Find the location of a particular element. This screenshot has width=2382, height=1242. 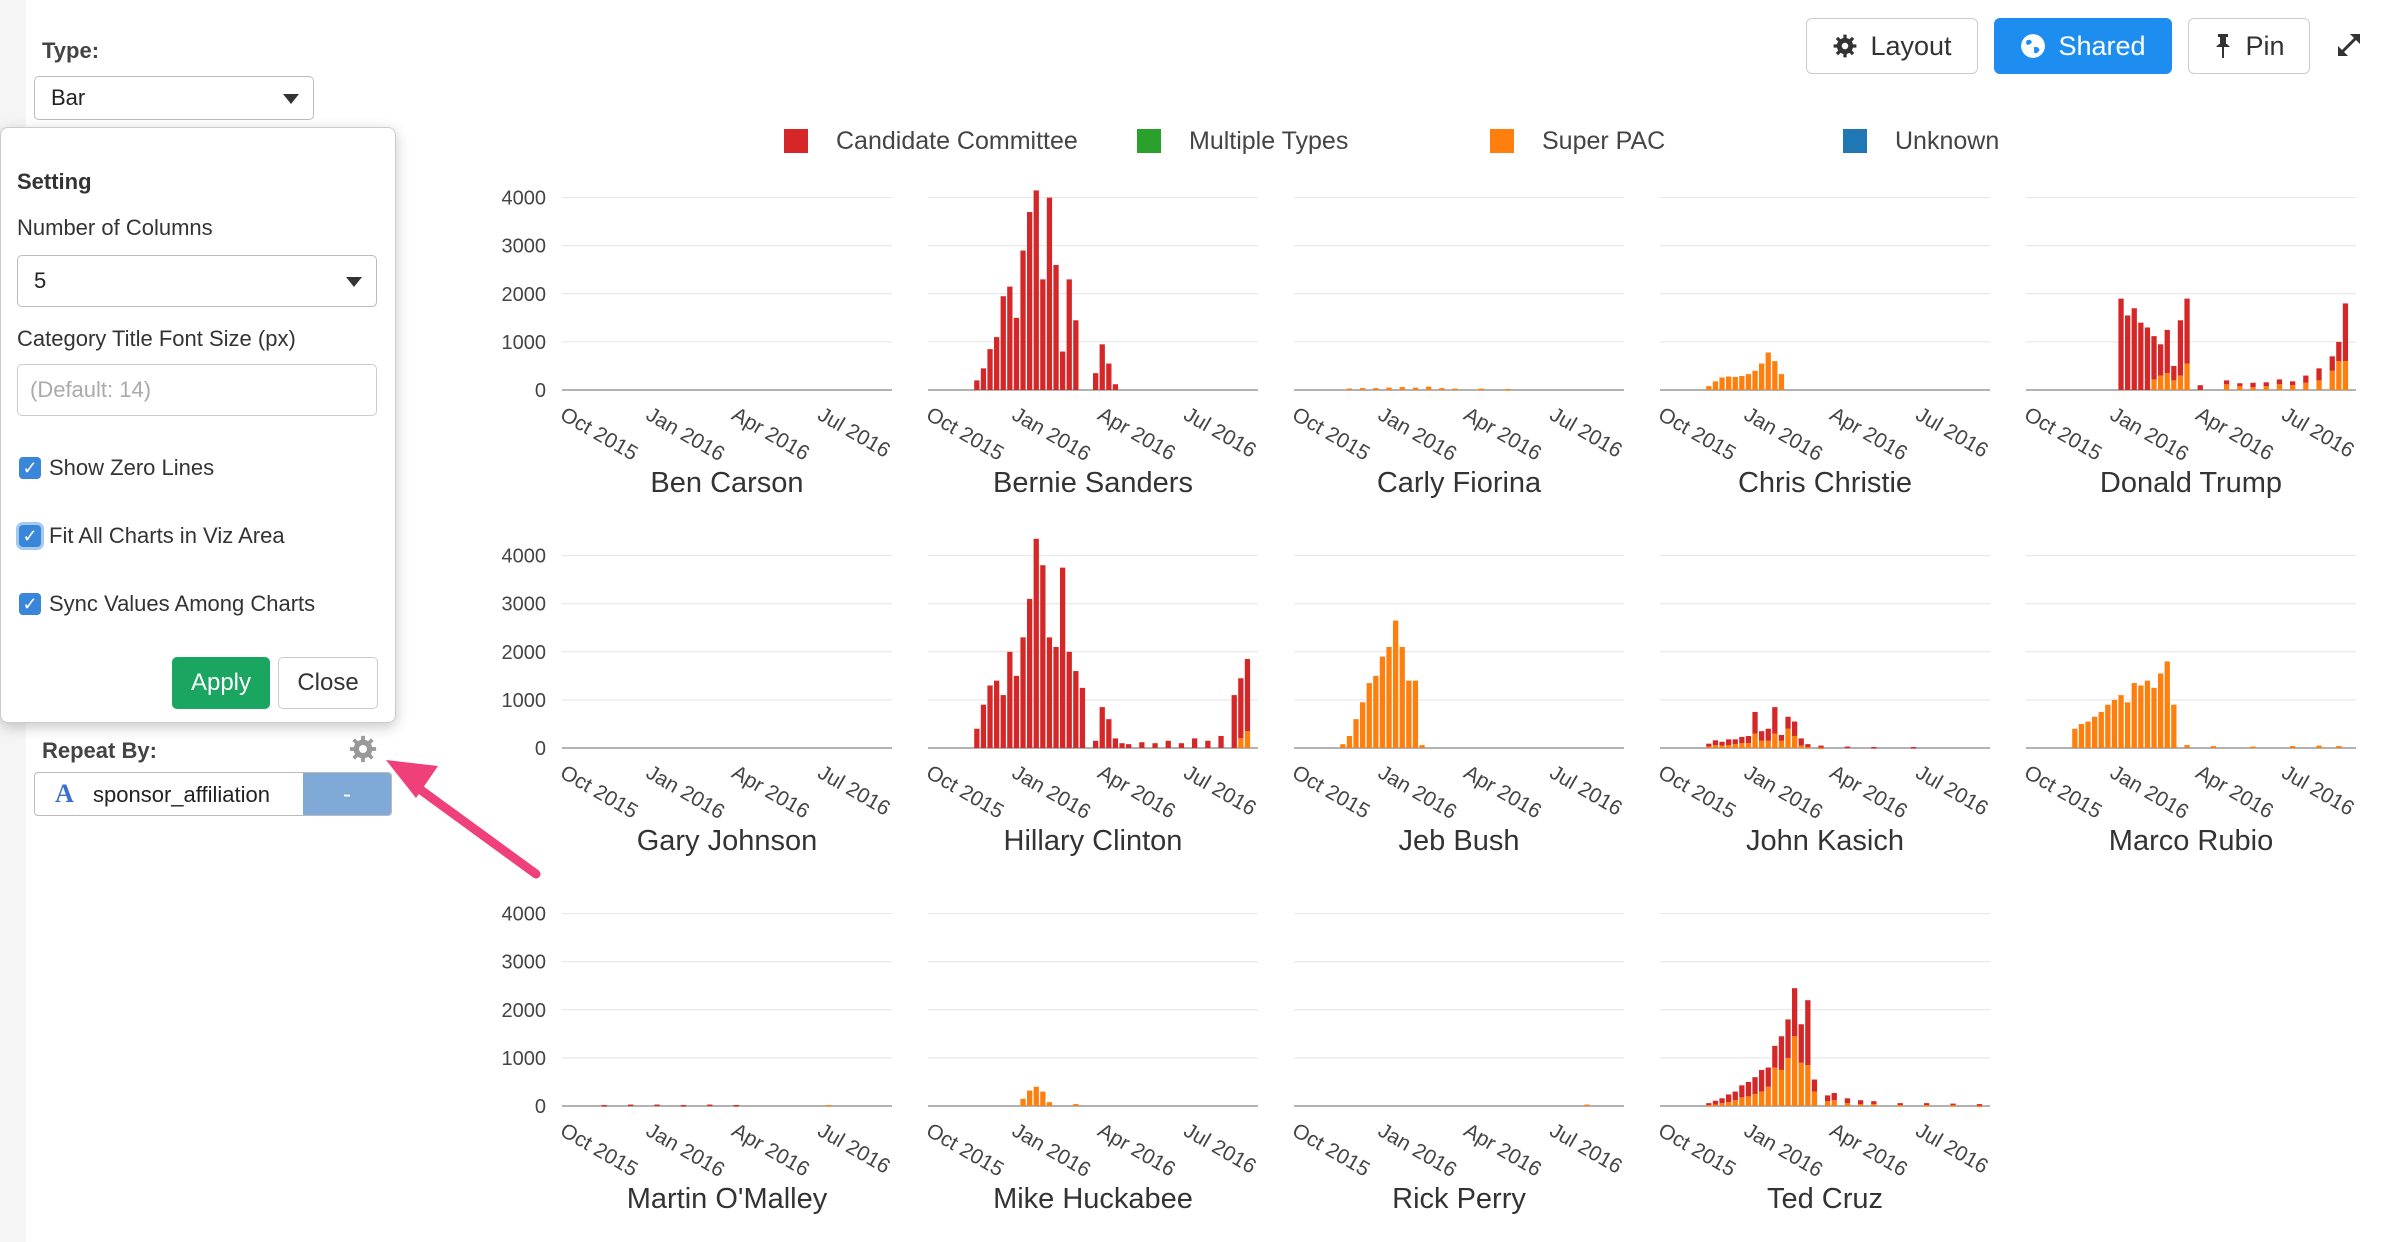

layout-button-label: Layout is located at coordinates (1911, 45).